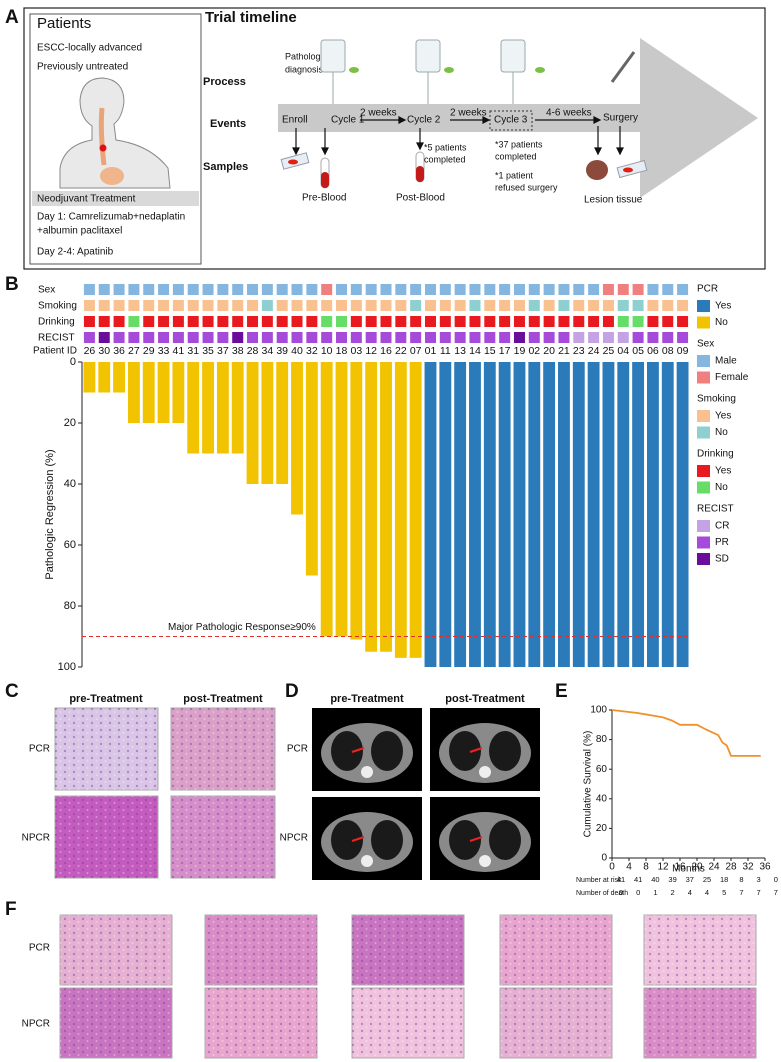 The height and width of the screenshot is (1062, 781). I want to click on panel-label: A, so click(12, 17).